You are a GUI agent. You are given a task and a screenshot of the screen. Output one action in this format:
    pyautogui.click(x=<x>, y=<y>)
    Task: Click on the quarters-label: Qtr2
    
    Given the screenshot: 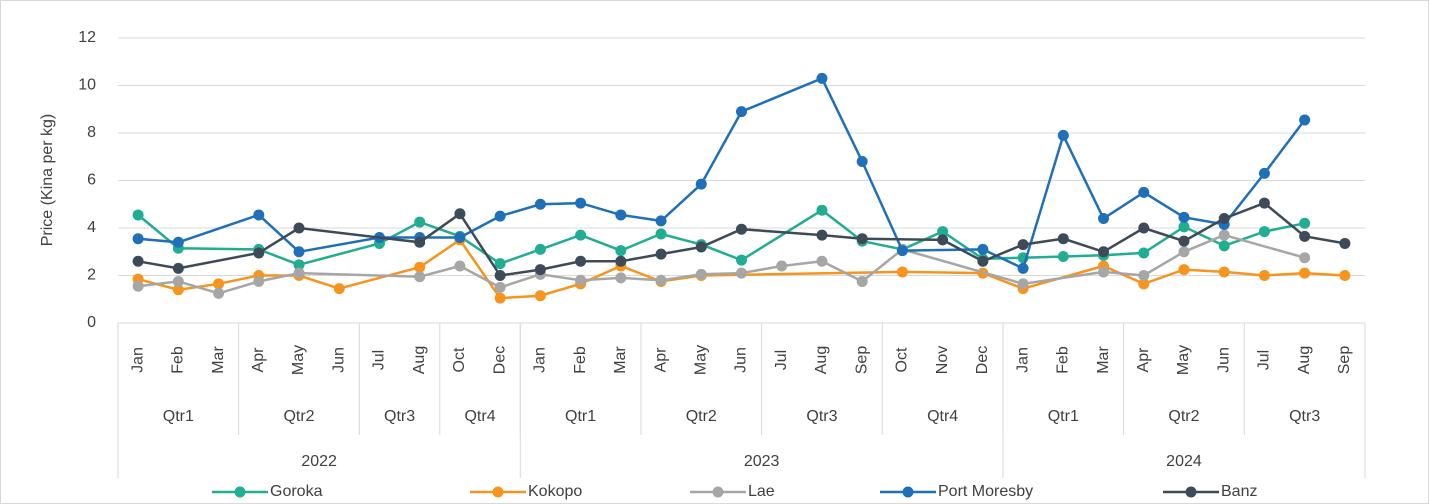 What is the action you would take?
    pyautogui.click(x=298, y=416)
    